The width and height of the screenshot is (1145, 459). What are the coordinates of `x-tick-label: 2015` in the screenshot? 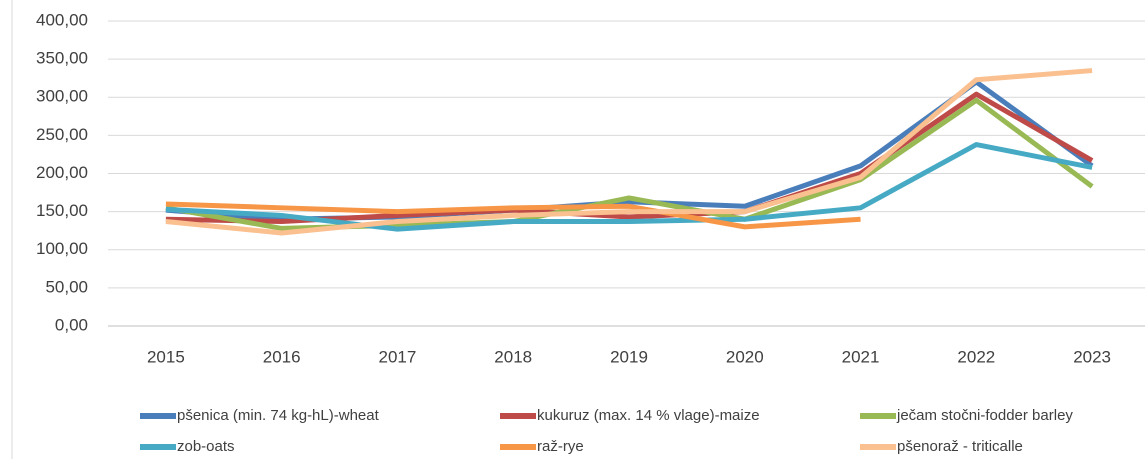 It's located at (166, 356).